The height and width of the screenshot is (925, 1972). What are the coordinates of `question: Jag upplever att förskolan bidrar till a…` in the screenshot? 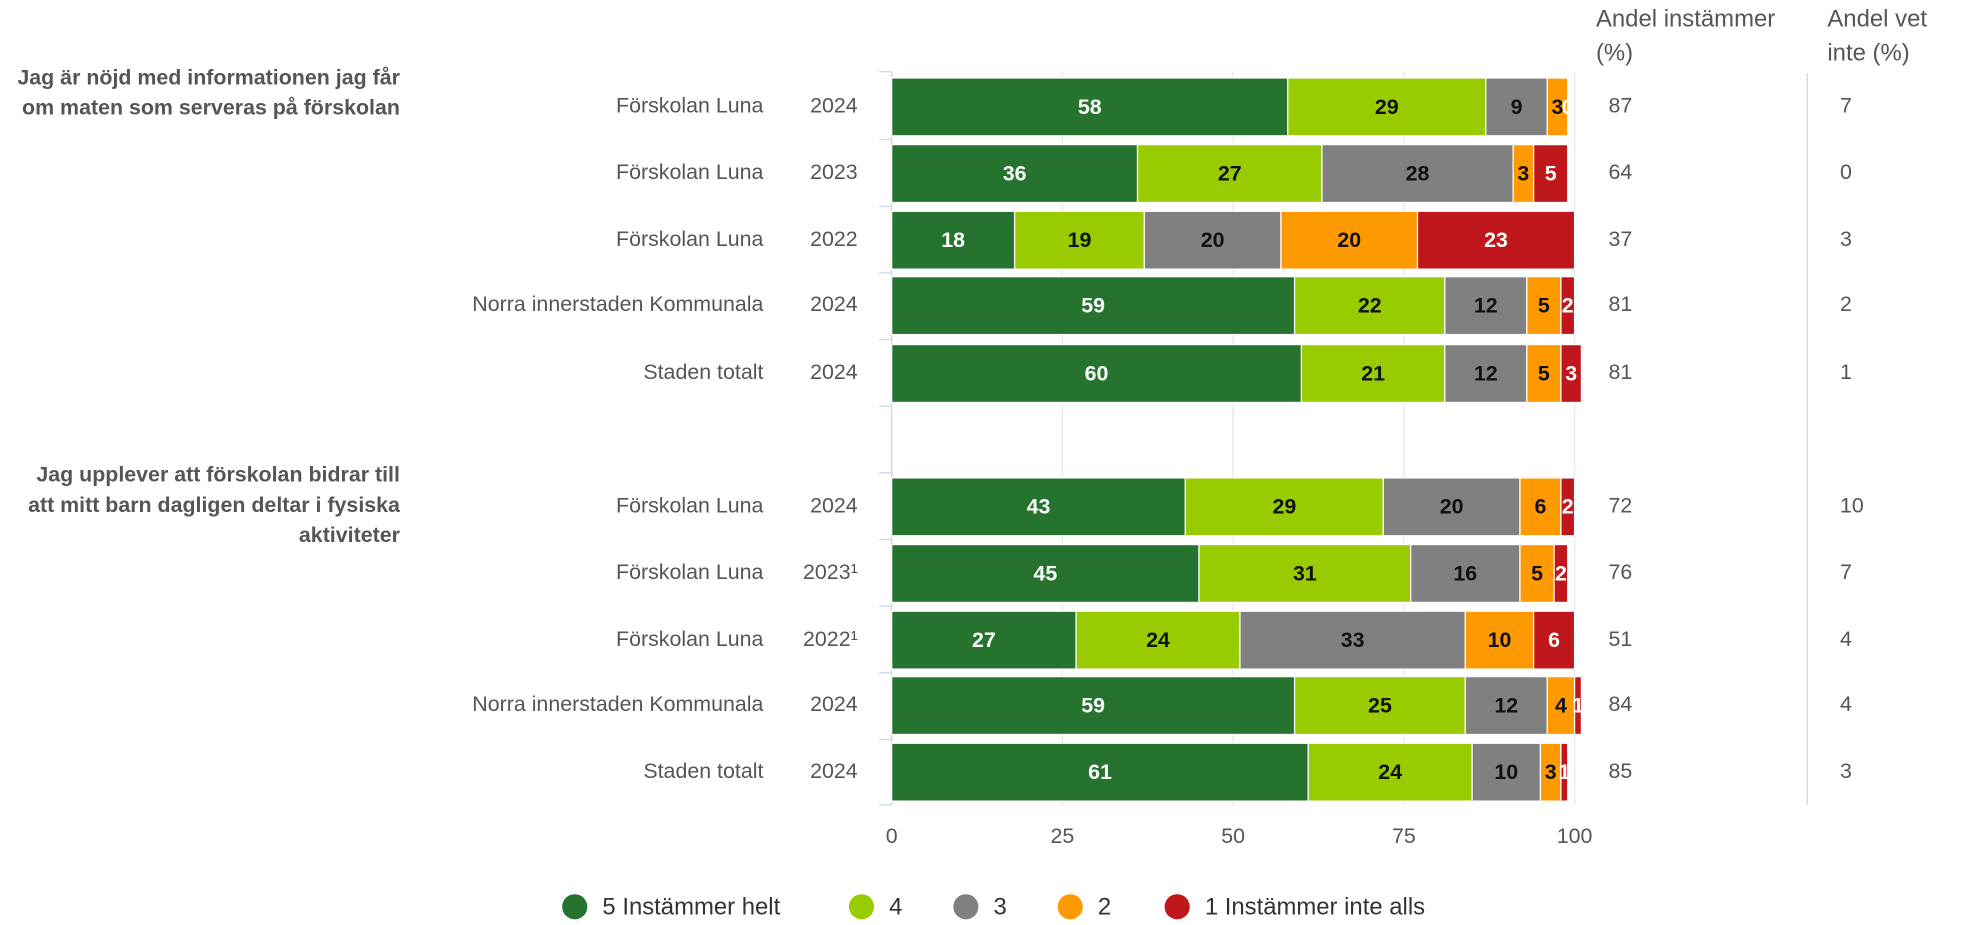 It's located at (214, 505).